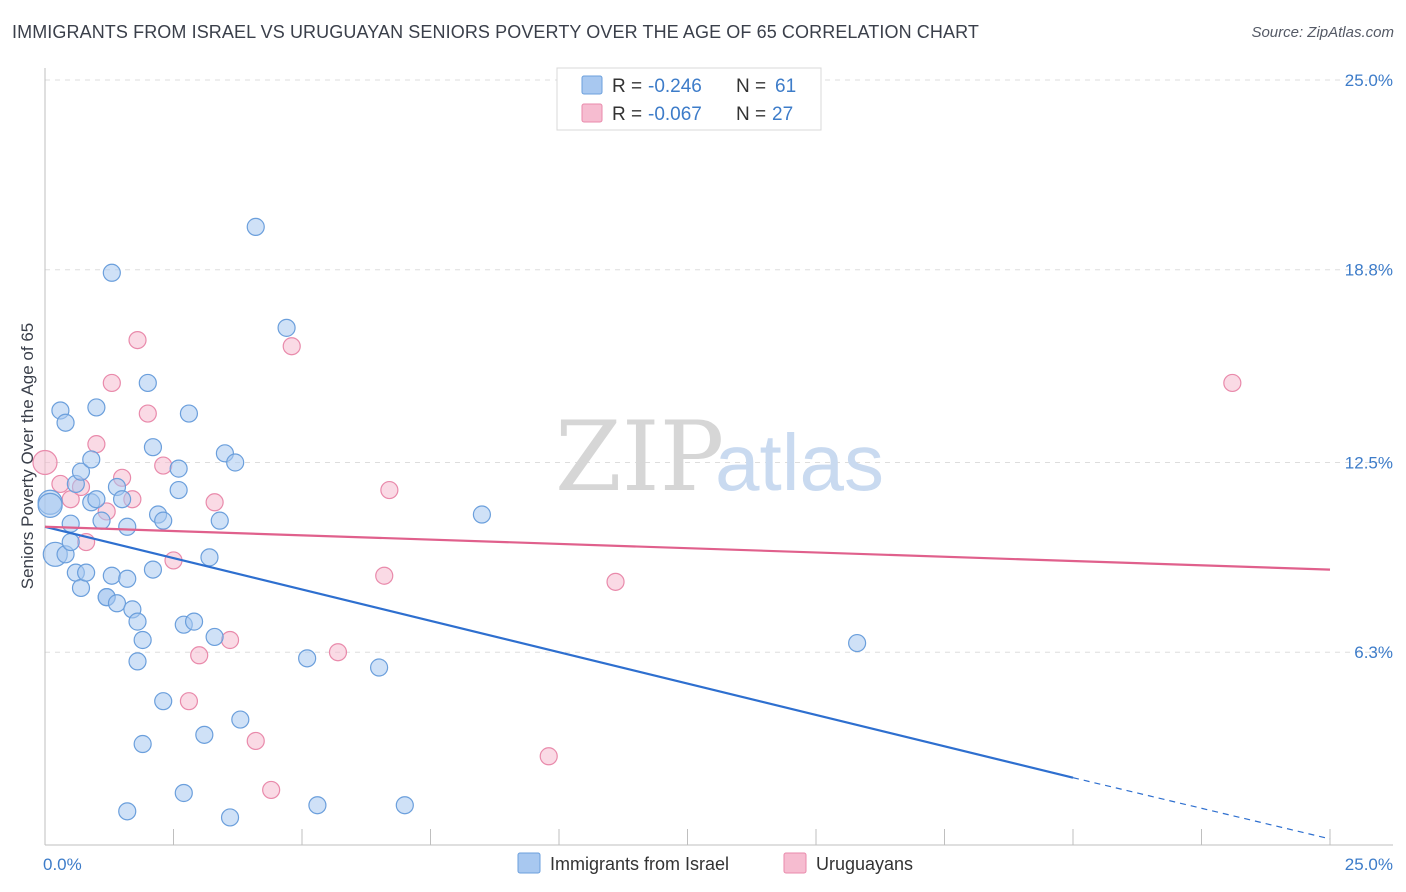  What do you see at coordinates (782, 114) in the screenshot?
I see `legend-n-value-uruguayans: 27` at bounding box center [782, 114].